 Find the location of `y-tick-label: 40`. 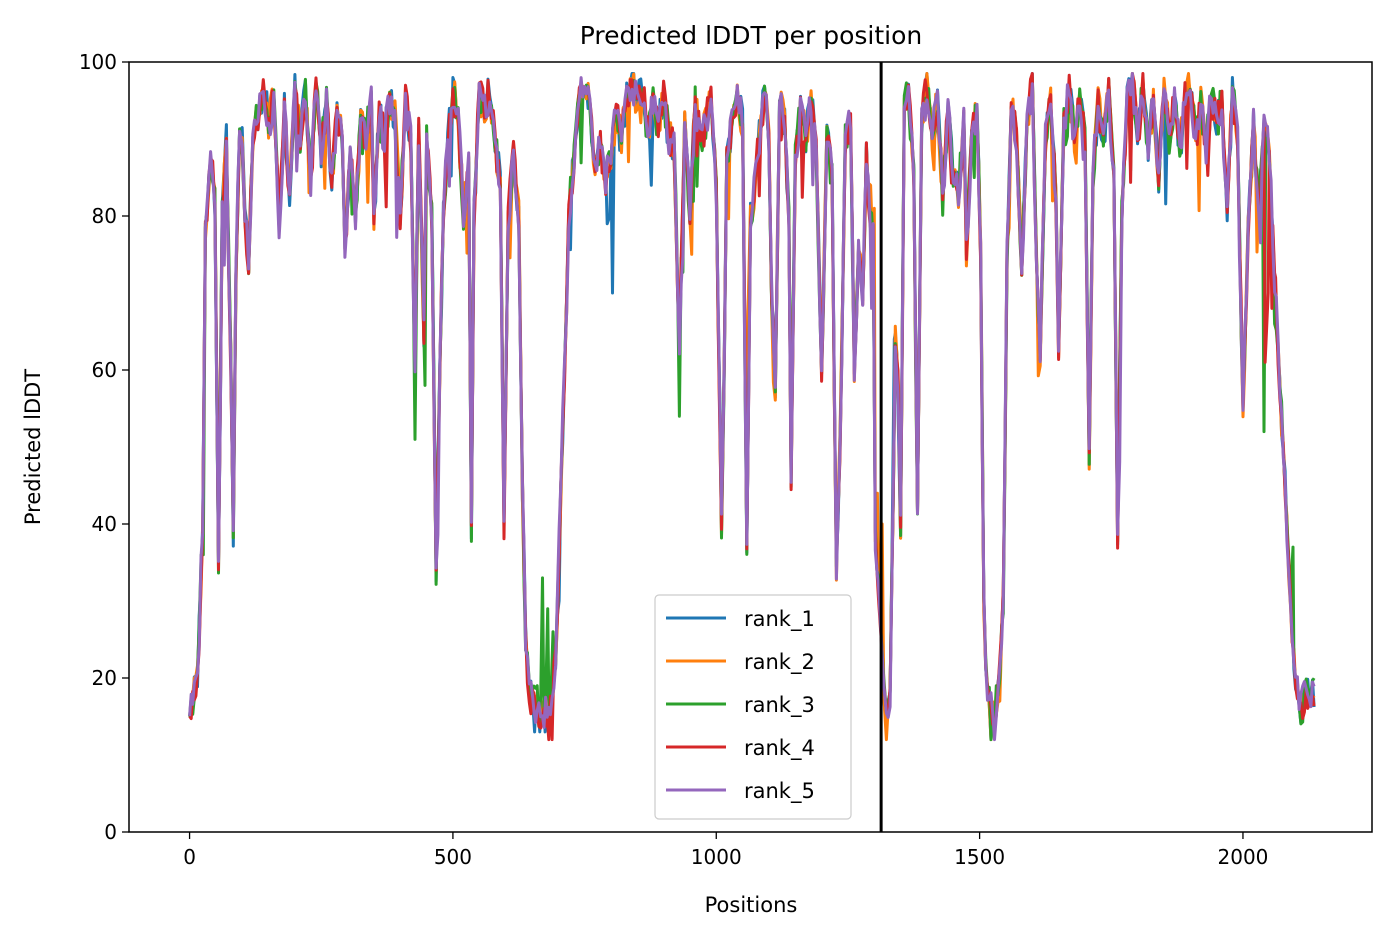

y-tick-label: 40 is located at coordinates (104, 524).